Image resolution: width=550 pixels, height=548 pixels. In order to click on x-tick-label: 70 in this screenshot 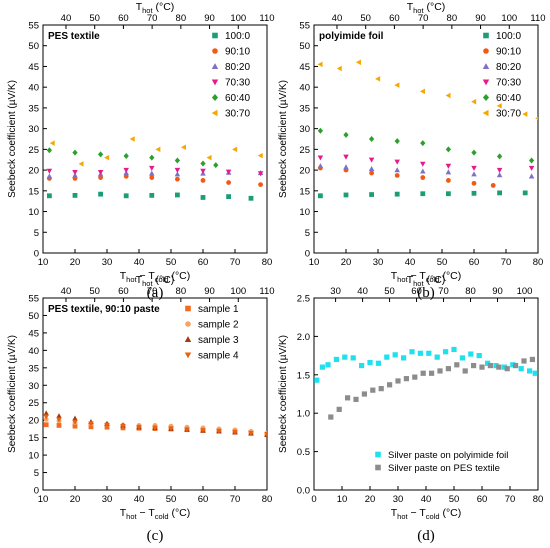, I will do `click(506, 262)`.